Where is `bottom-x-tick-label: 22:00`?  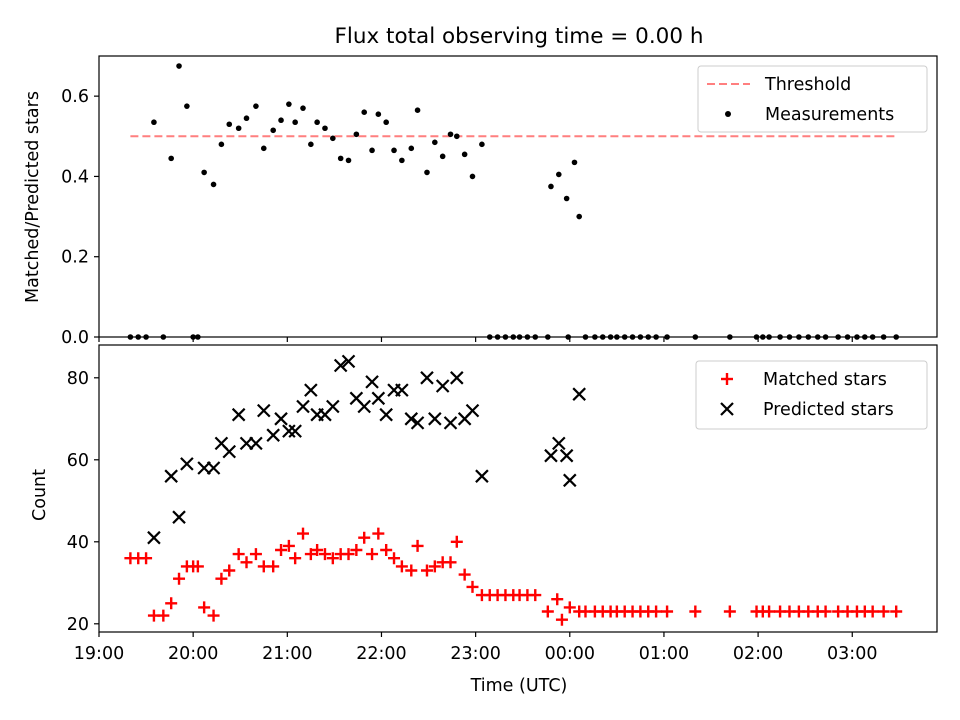
bottom-x-tick-label: 22:00 is located at coordinates (381, 654).